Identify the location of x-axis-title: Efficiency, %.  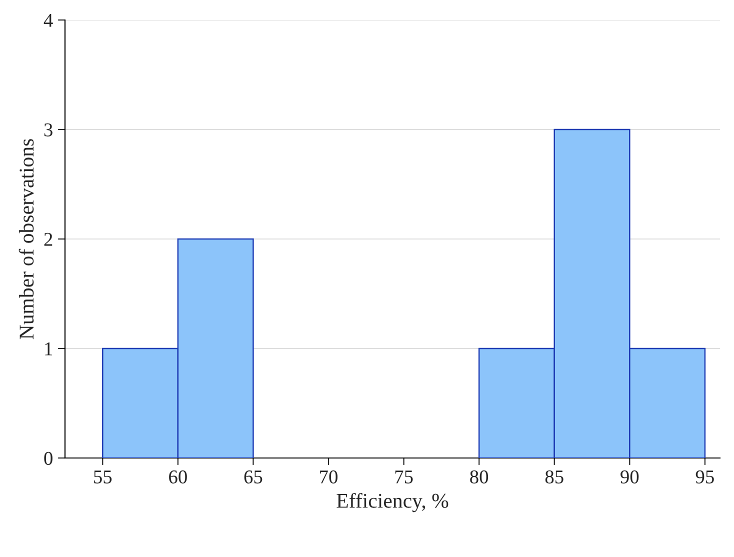
(392, 502).